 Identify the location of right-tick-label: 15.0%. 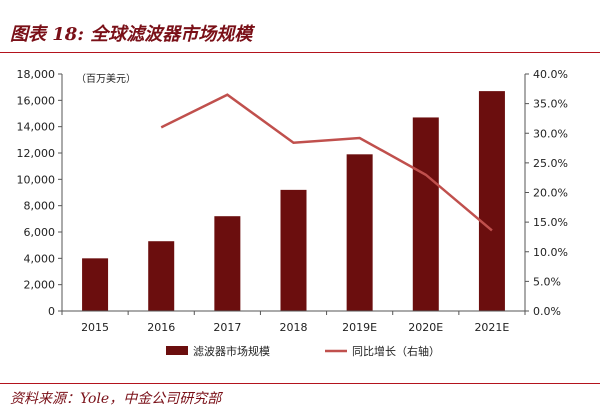
(550, 222).